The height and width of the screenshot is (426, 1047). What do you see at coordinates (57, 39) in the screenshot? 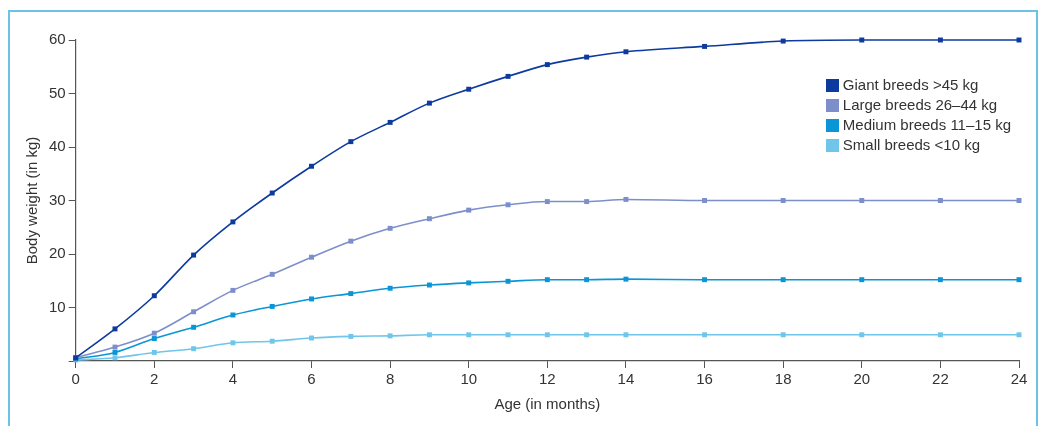
I see `y-tick-label: 60` at bounding box center [57, 39].